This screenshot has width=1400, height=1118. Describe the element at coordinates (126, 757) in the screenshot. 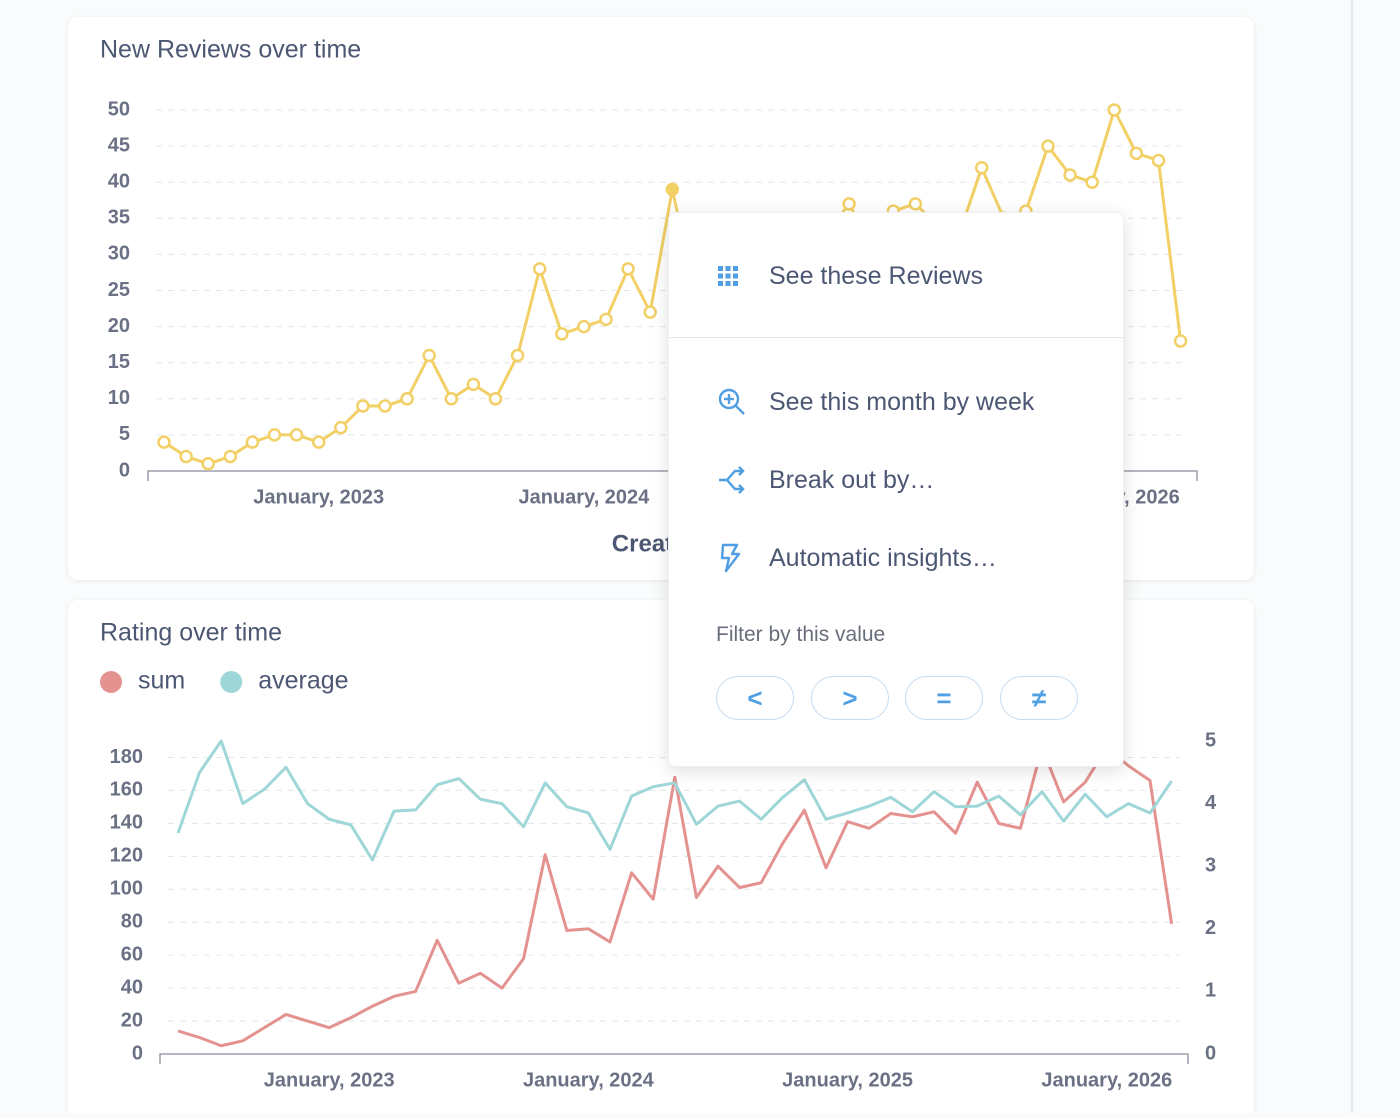

I see `y-tick-label: 180` at that location.